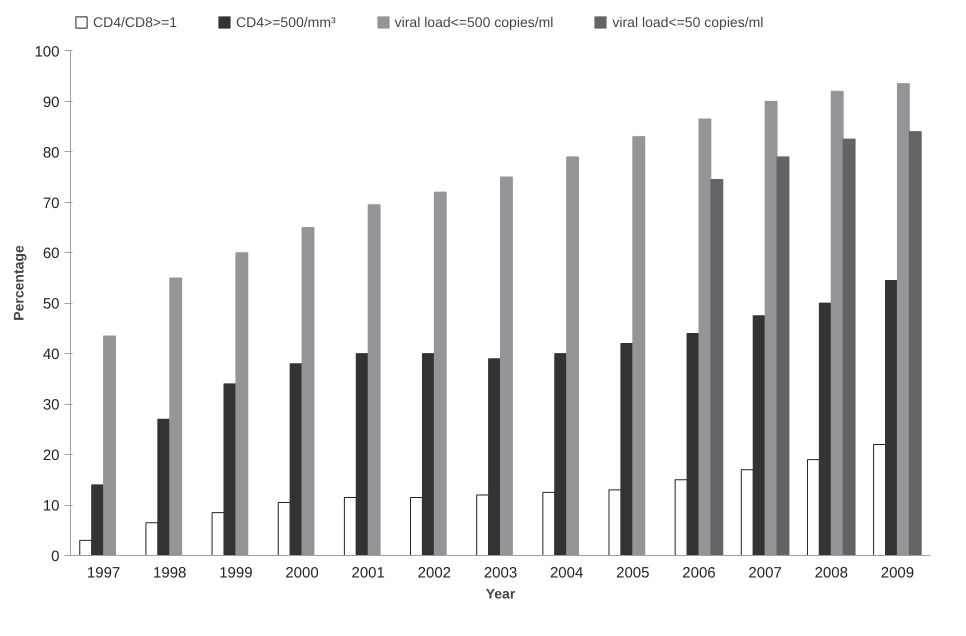 The width and height of the screenshot is (966, 636). I want to click on y-axis-title: Percentage, so click(18, 283).